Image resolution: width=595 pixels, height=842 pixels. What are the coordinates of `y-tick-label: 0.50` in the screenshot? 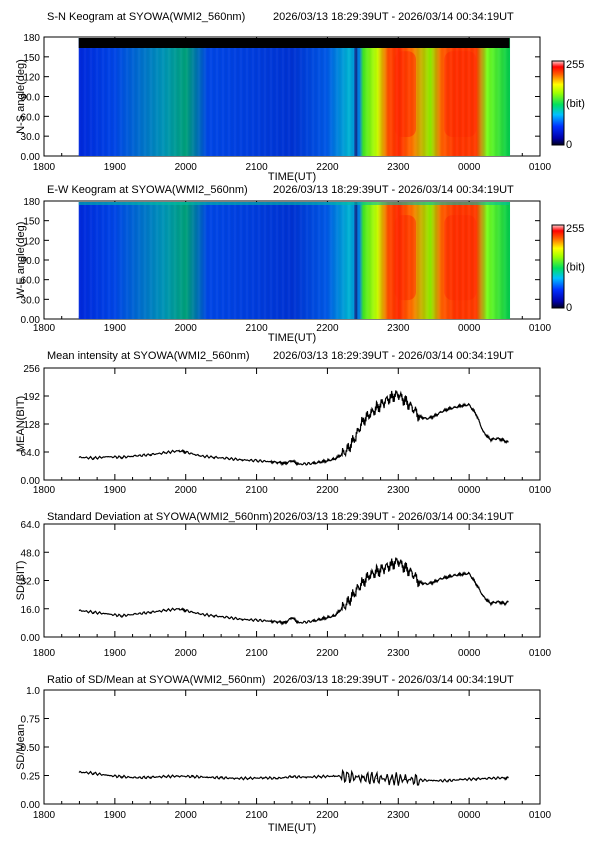 It's located at (31, 748).